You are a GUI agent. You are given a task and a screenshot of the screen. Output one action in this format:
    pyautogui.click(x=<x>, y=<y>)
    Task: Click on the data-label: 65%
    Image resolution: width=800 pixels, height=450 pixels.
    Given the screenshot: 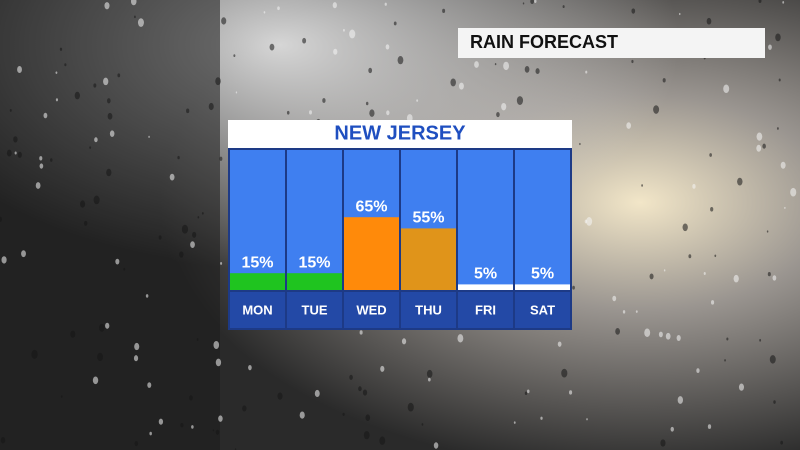 What is the action you would take?
    pyautogui.click(x=371, y=206)
    